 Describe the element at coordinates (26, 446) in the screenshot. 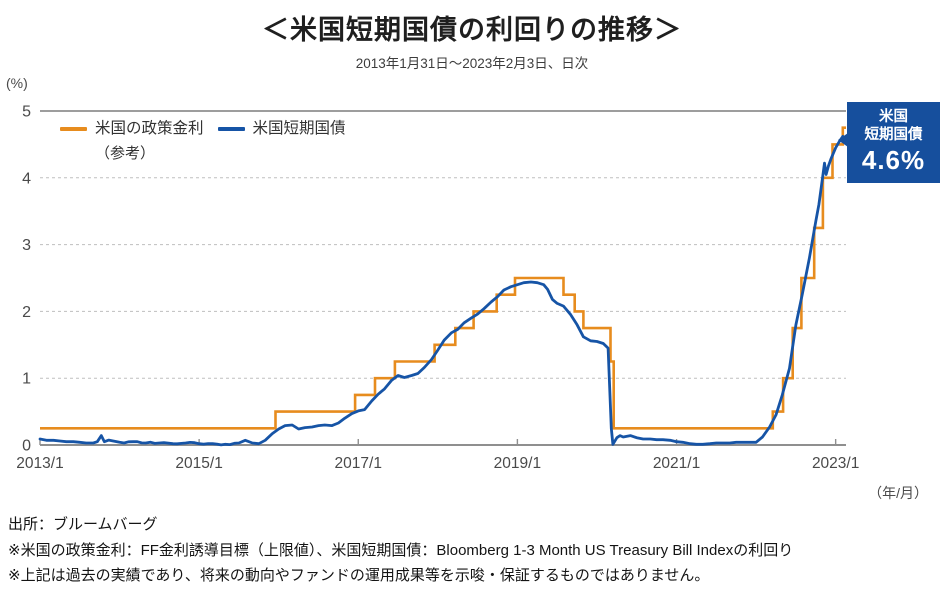

I see `y-tick-label: 0` at that location.